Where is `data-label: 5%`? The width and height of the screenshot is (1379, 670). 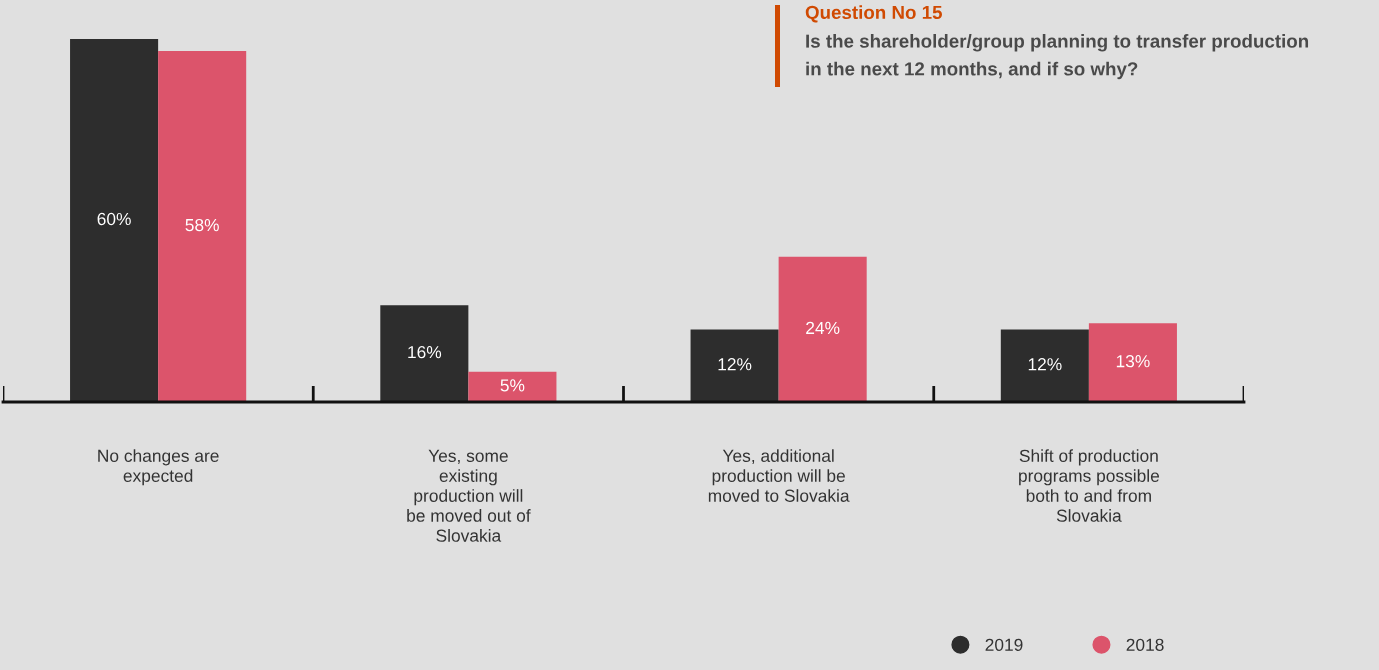
data-label: 5% is located at coordinates (512, 385).